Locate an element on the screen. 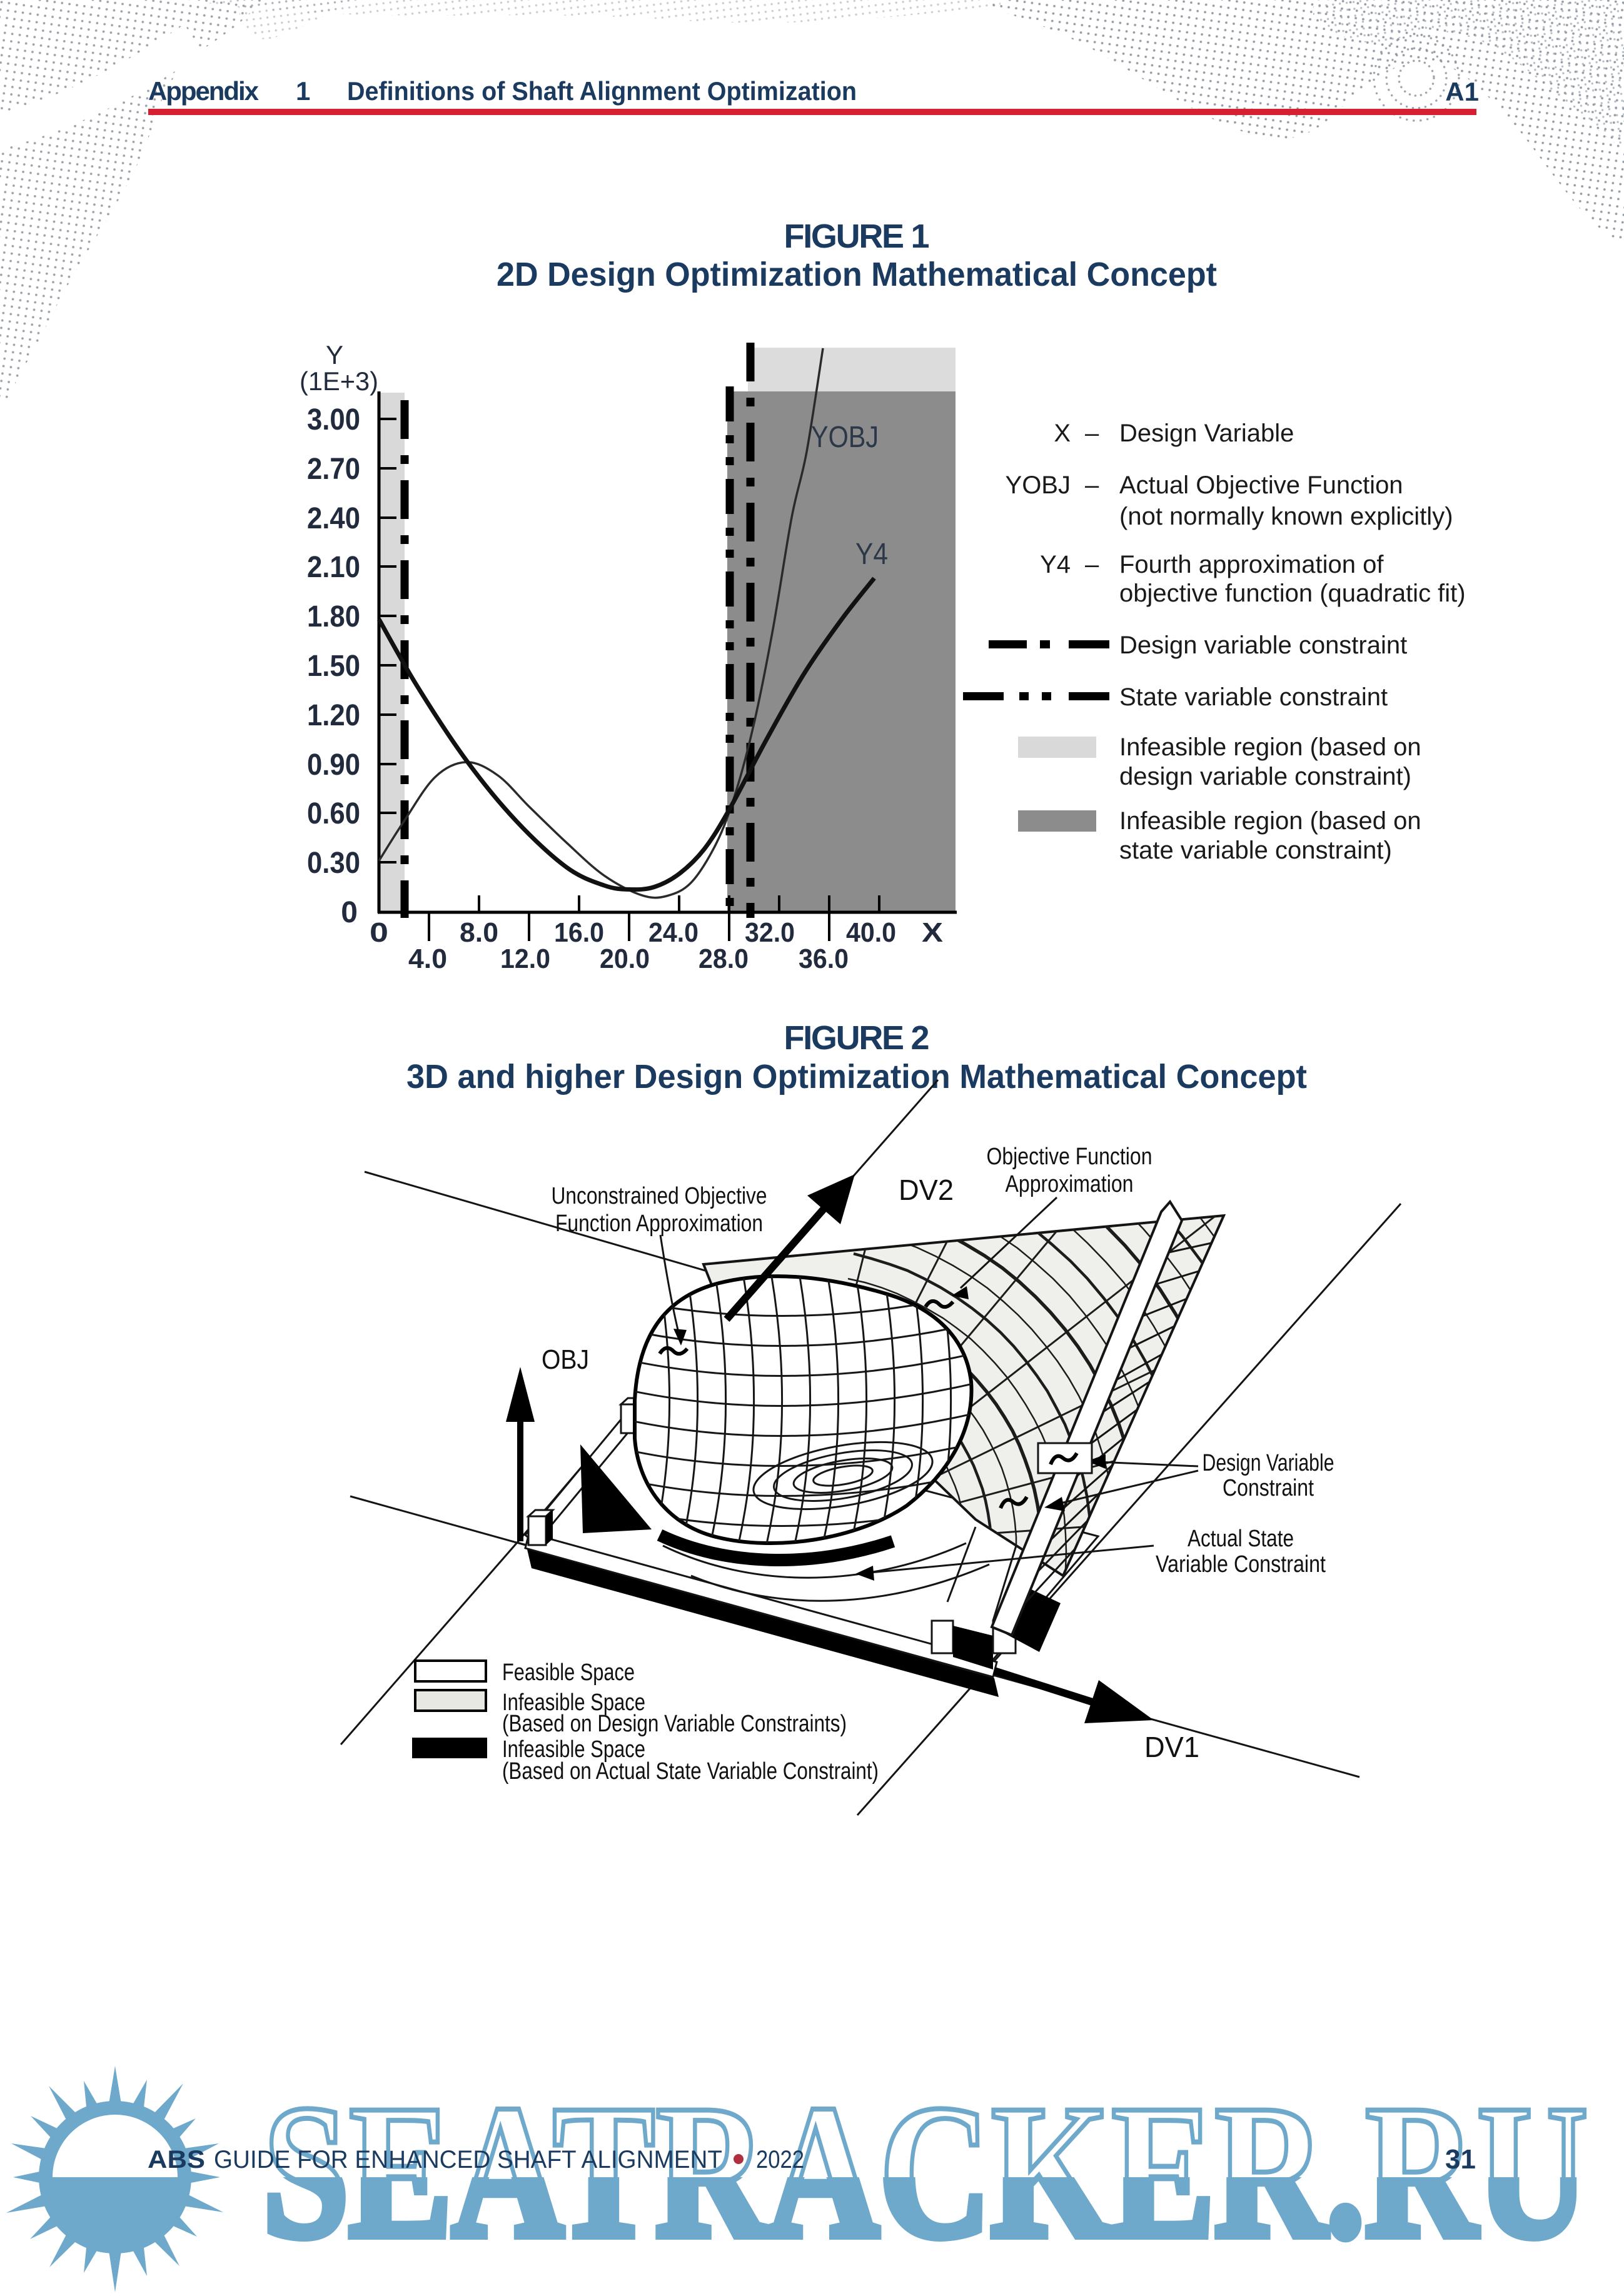  svg-text: 32.0 is located at coordinates (770, 932).